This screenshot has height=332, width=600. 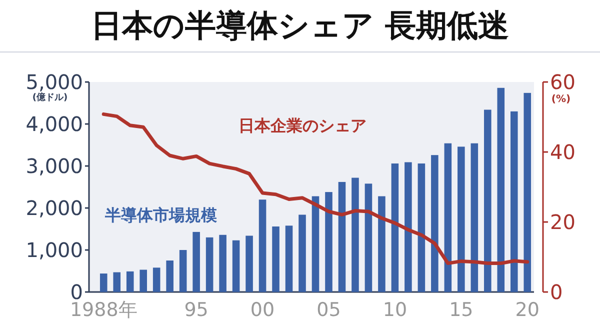 What do you see at coordinates (302, 125) in the screenshot?
I see `text: 日本企業のシェア` at bounding box center [302, 125].